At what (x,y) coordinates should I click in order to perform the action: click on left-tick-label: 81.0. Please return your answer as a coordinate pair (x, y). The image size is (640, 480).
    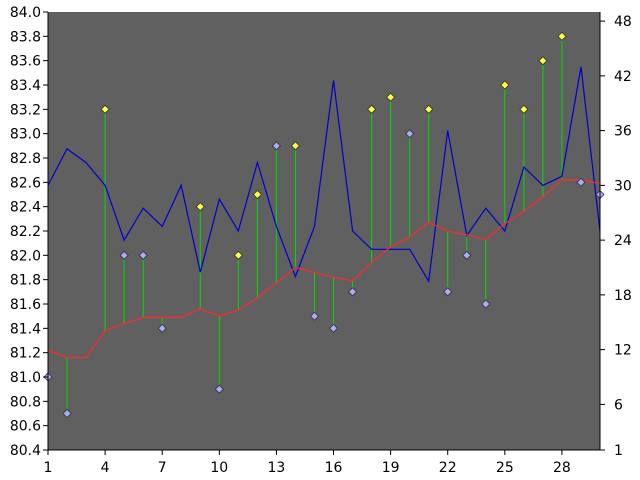
    Looking at the image, I should click on (25, 378).